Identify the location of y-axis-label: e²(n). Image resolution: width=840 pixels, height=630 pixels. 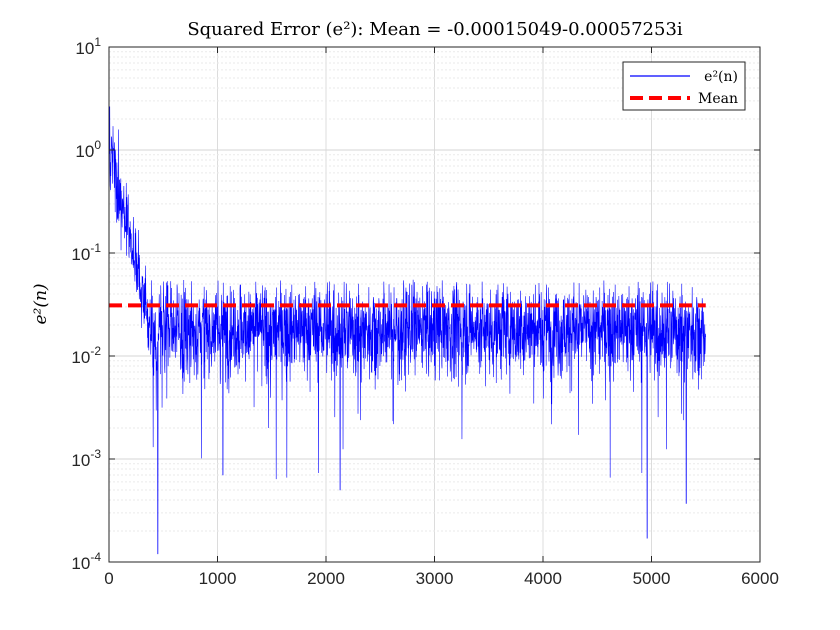
(41, 303).